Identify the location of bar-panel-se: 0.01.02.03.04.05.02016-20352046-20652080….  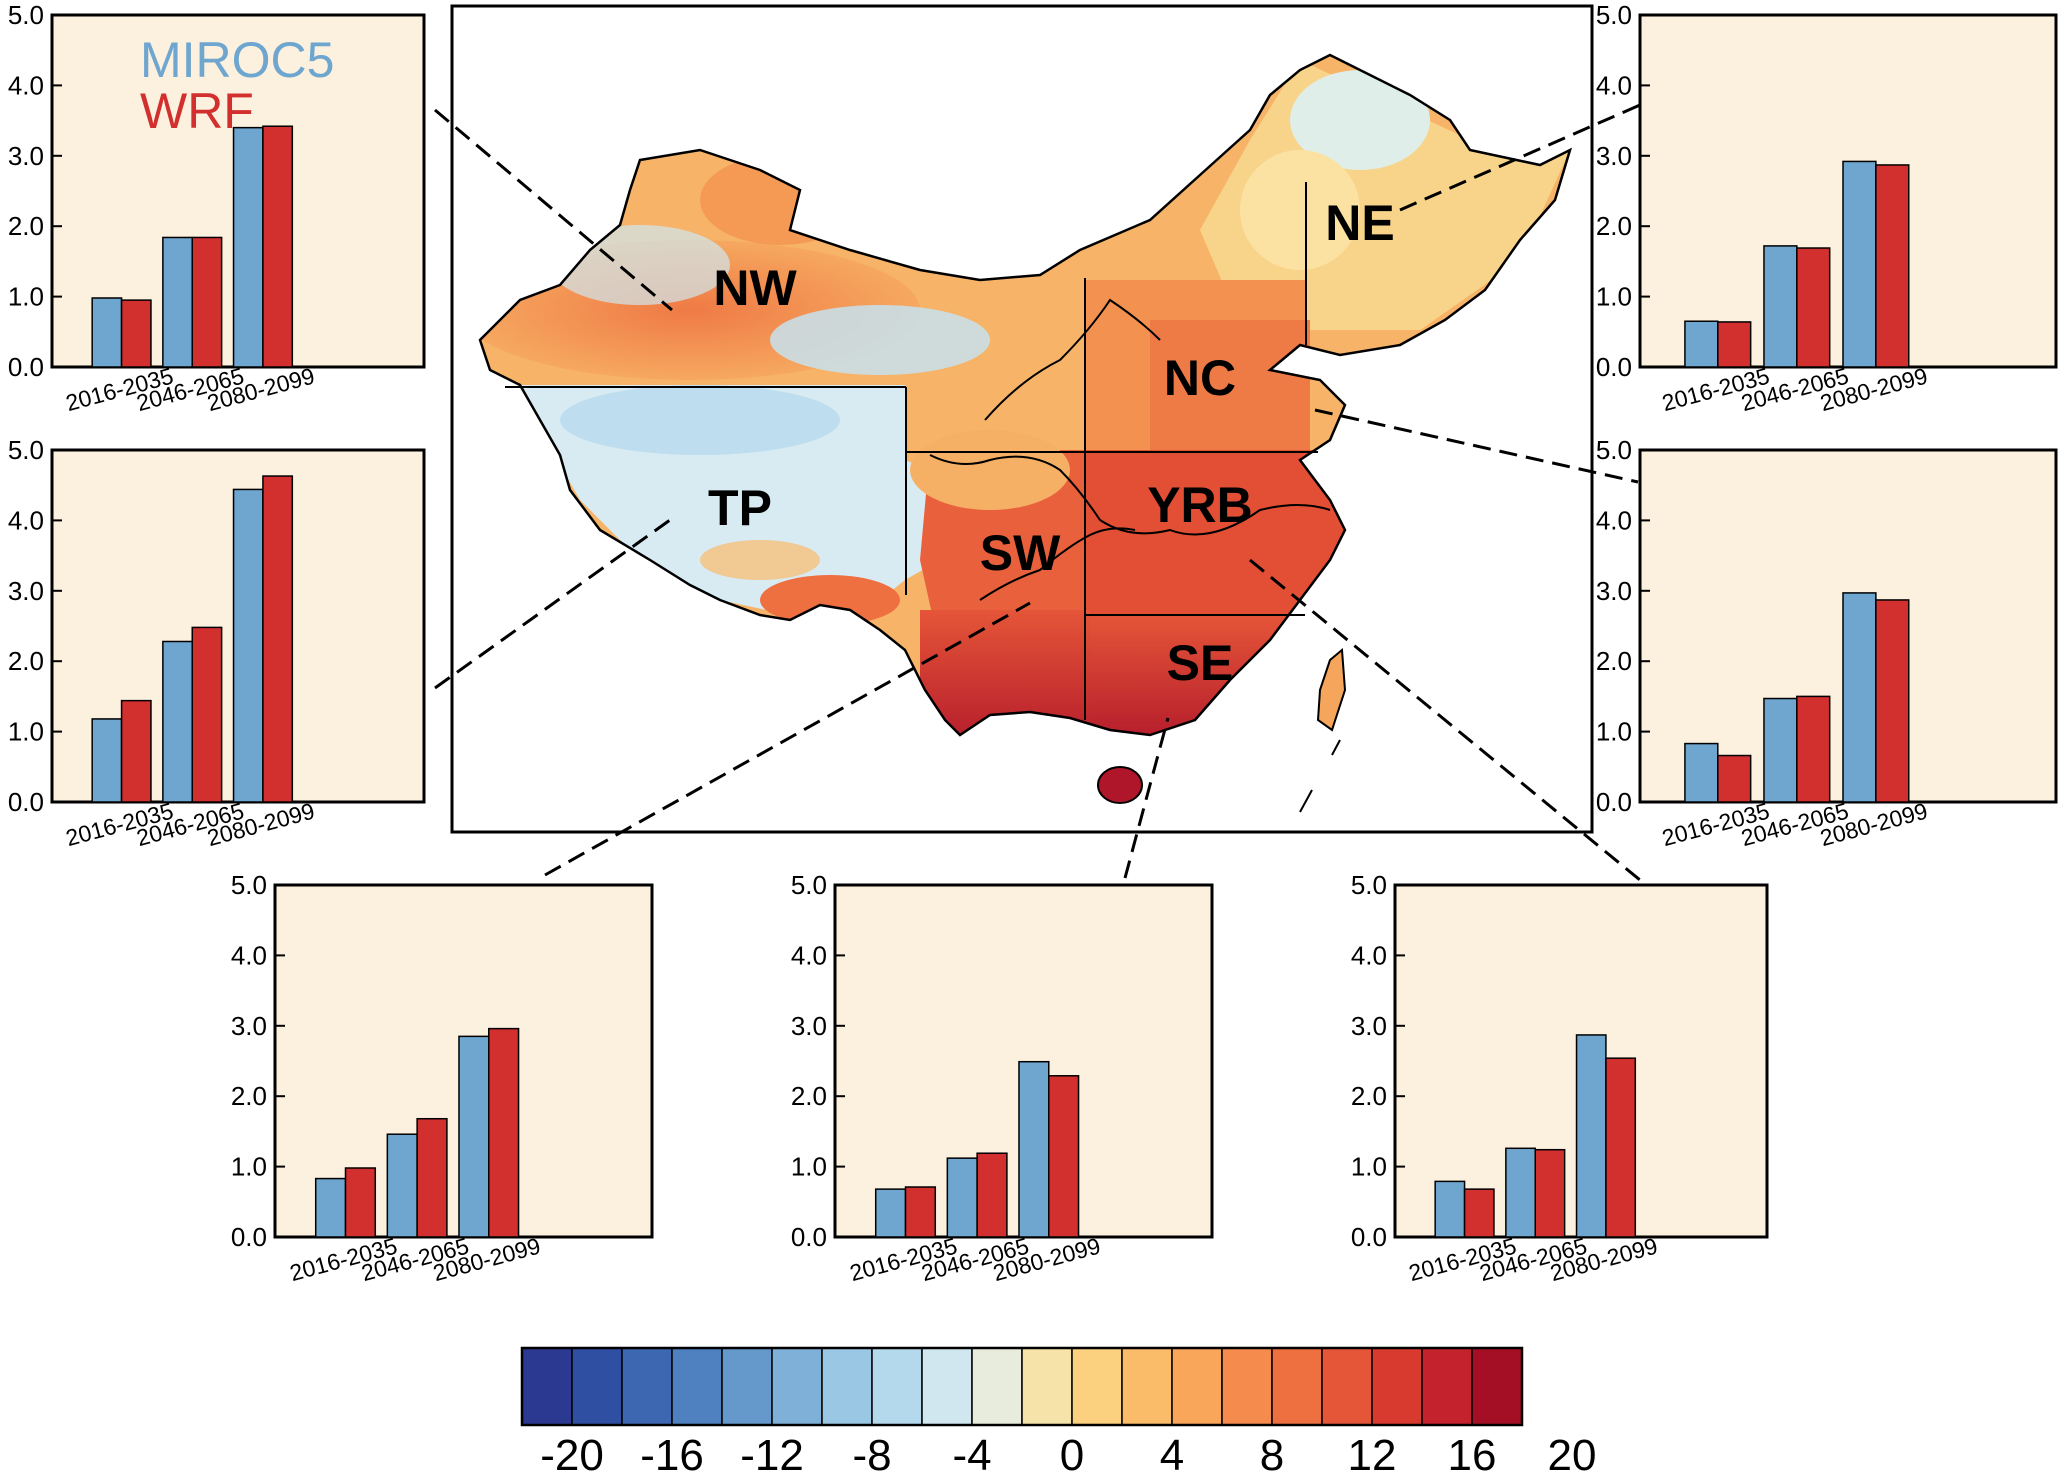
(1002, 1078).